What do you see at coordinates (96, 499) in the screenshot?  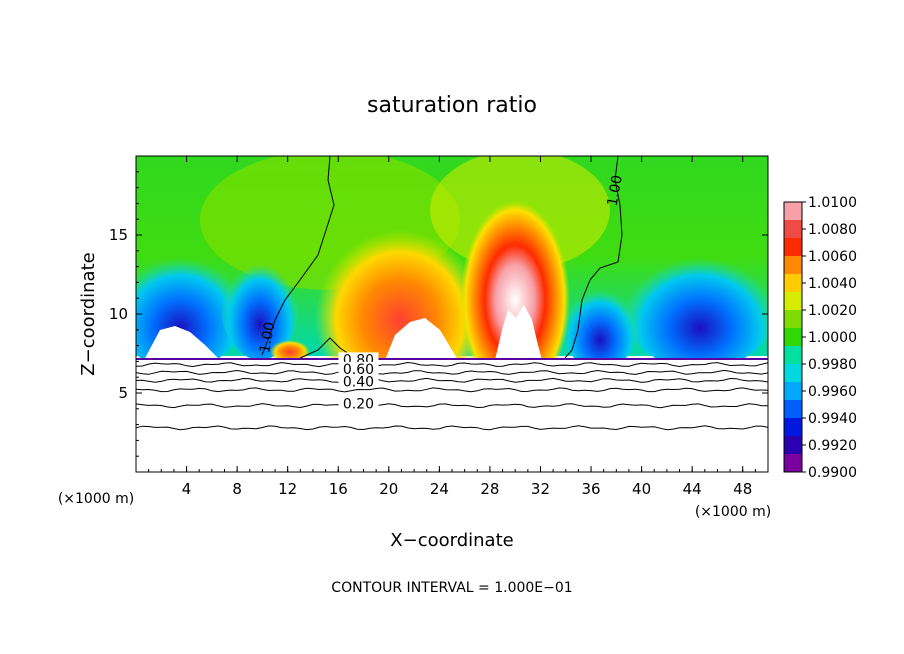 I see `x-unit-left: (×1000 m)` at bounding box center [96, 499].